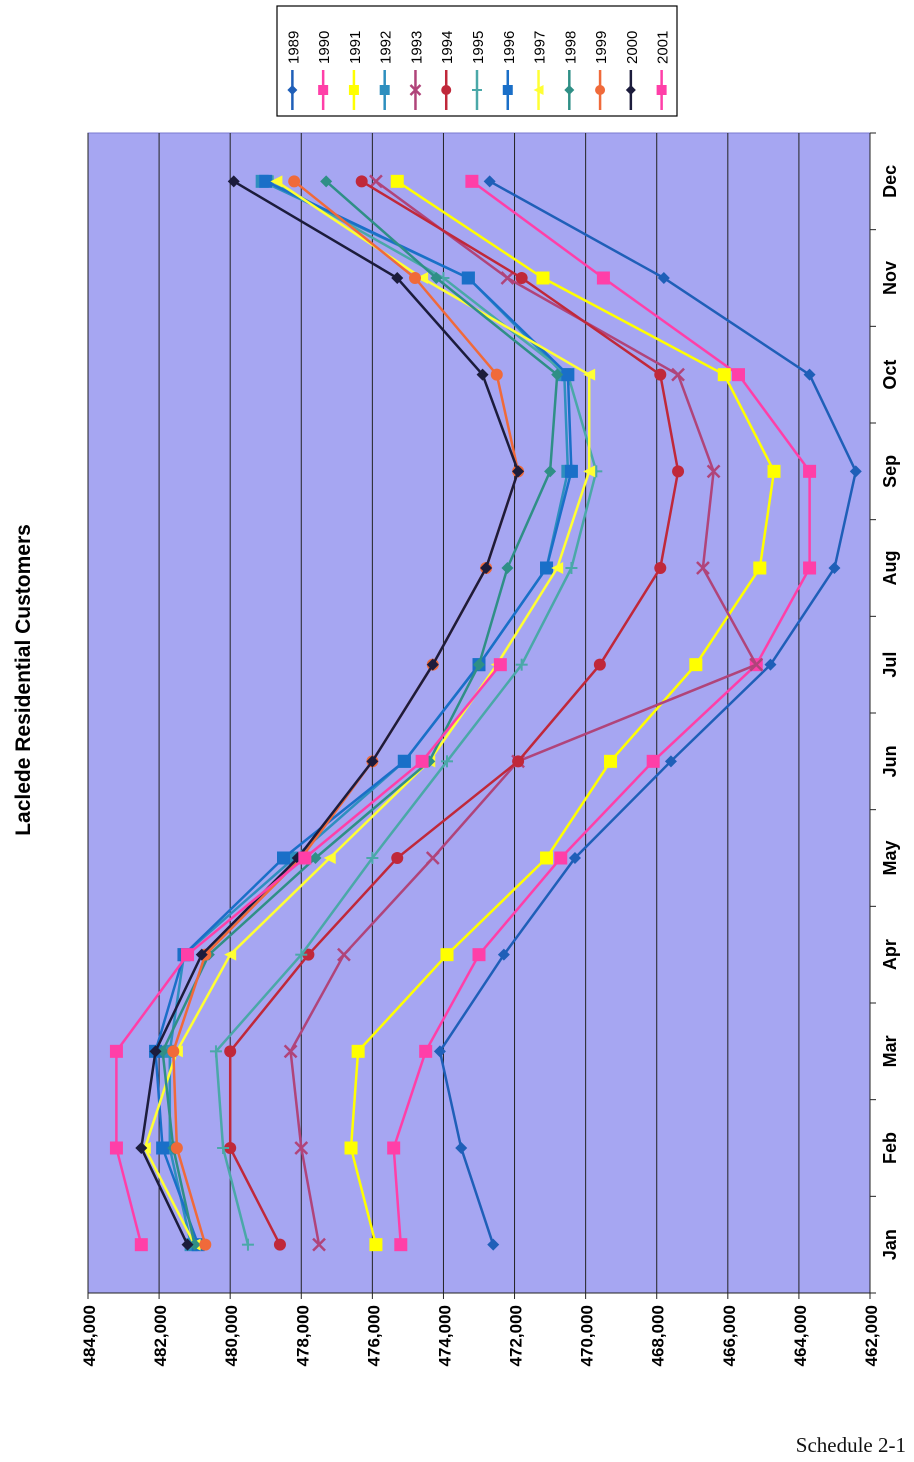 The width and height of the screenshot is (914, 1462). I want to click on legend-label: 1990, so click(324, 47).